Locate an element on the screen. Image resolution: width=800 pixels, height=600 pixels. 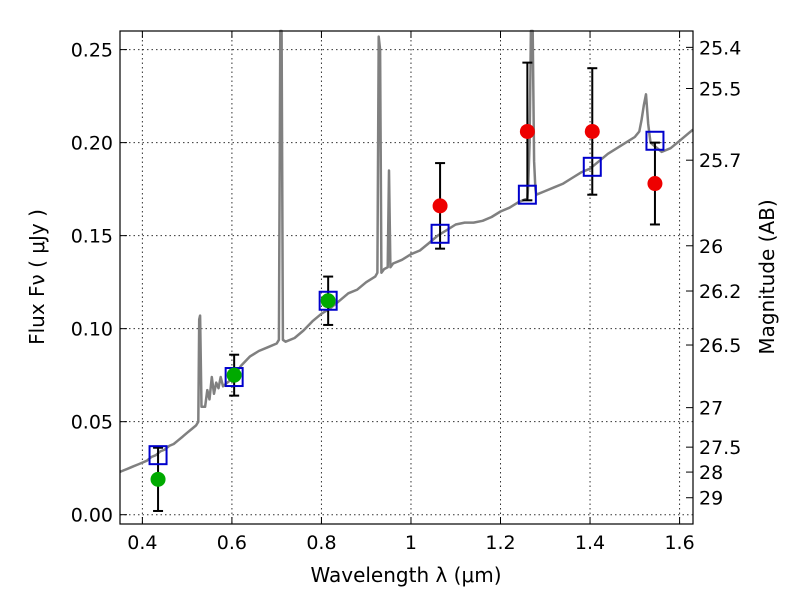
mag-tick-label: 27 is located at coordinates (711, 409).